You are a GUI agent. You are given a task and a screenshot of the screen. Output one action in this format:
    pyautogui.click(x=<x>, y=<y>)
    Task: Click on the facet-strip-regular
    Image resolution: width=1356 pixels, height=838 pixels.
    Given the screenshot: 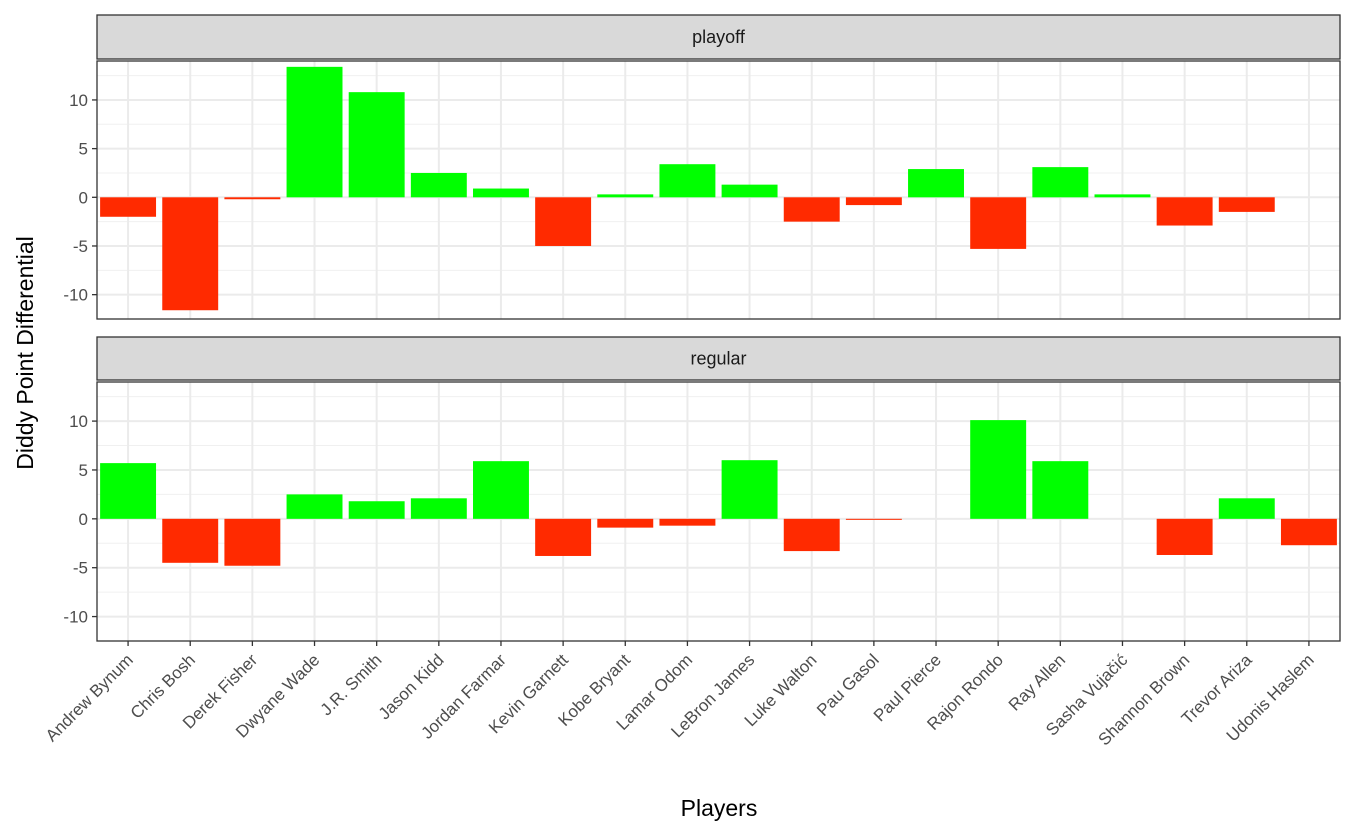 What is the action you would take?
    pyautogui.click(x=718, y=358)
    